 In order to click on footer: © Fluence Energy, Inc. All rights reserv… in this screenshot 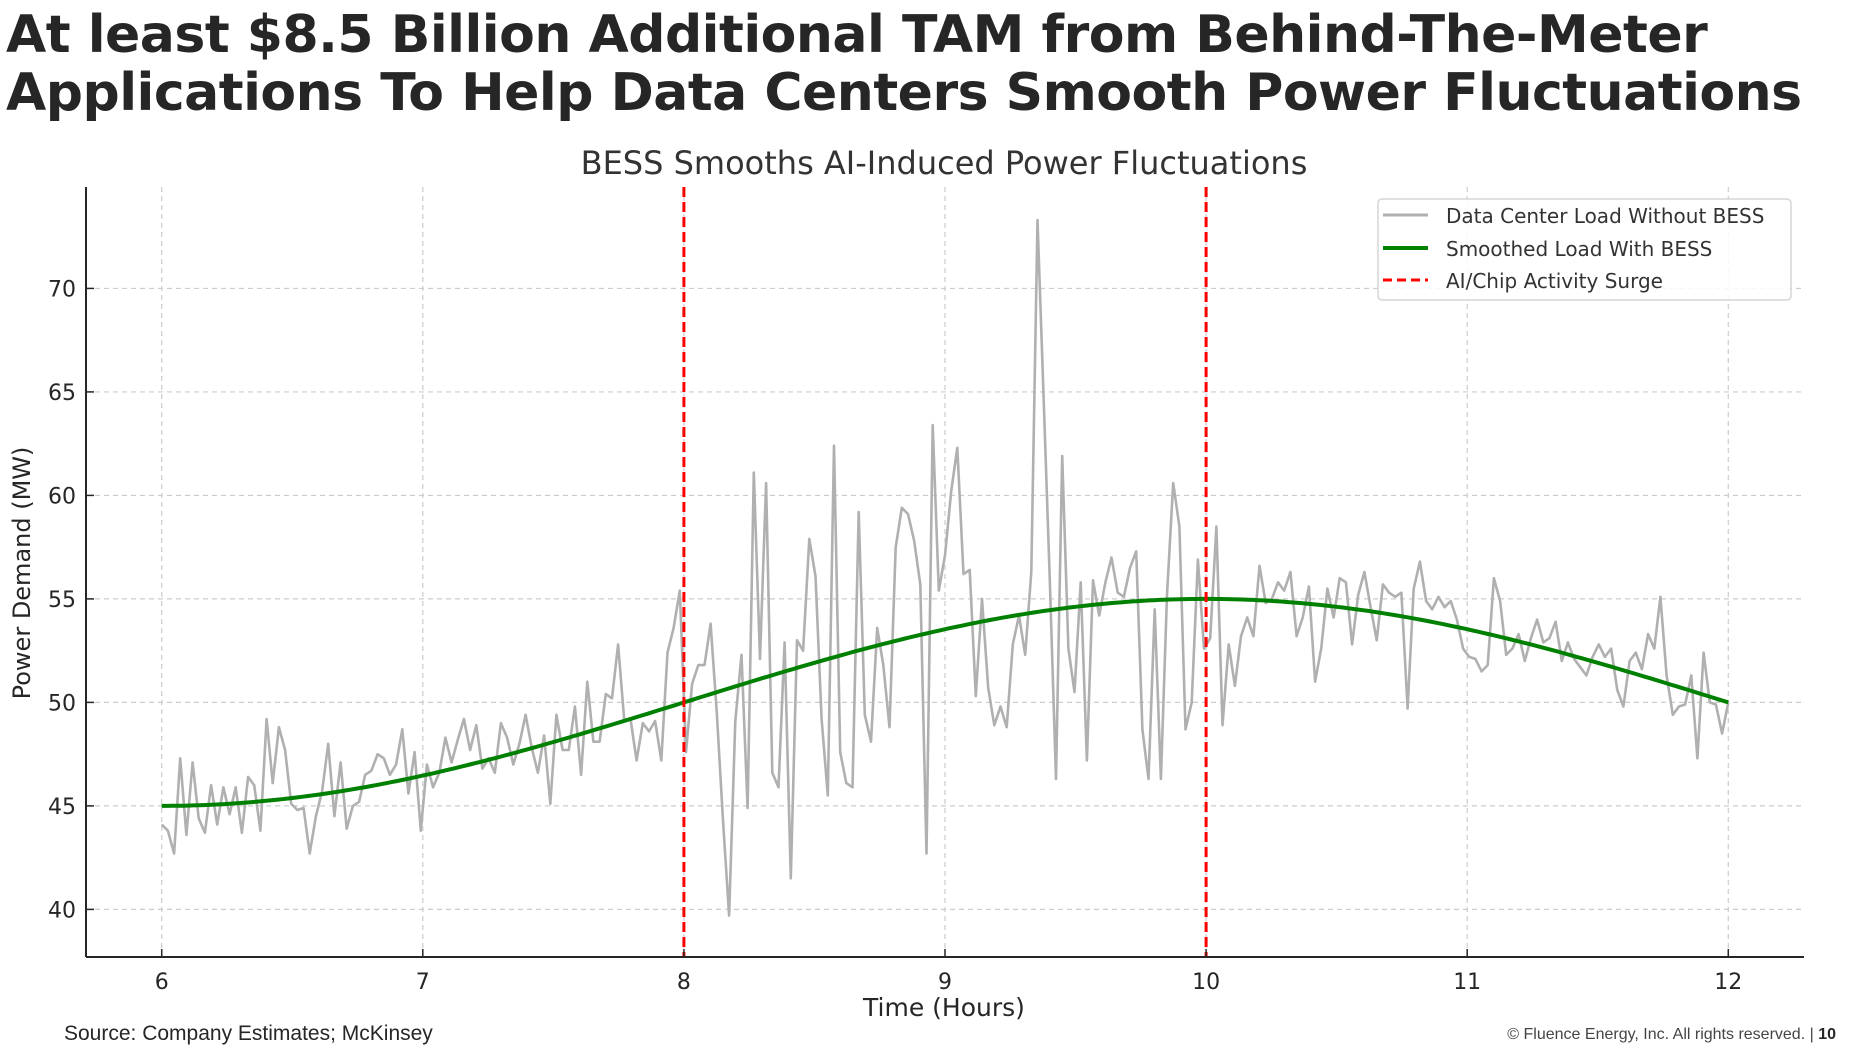, I will do `click(1671, 1035)`.